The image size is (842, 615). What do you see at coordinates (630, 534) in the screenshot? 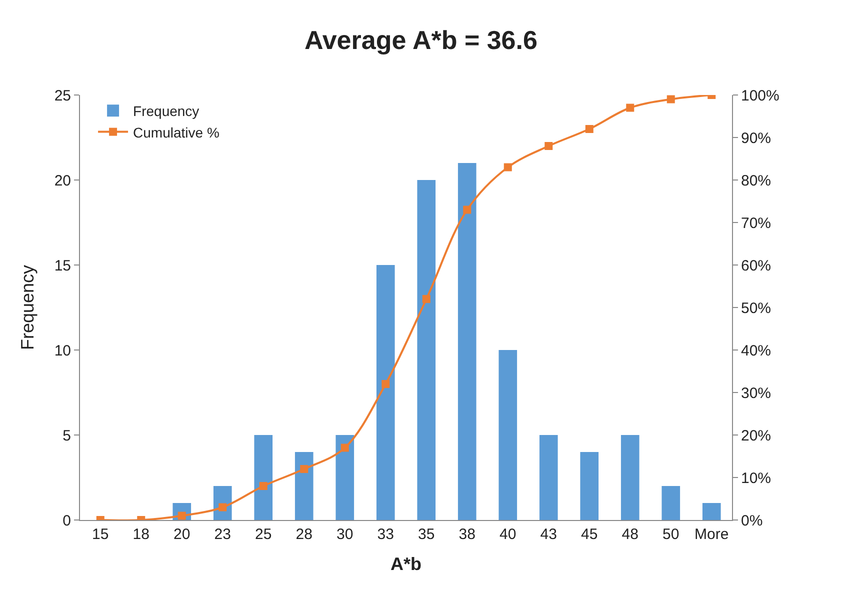
I see `x-tick-label: 48` at bounding box center [630, 534].